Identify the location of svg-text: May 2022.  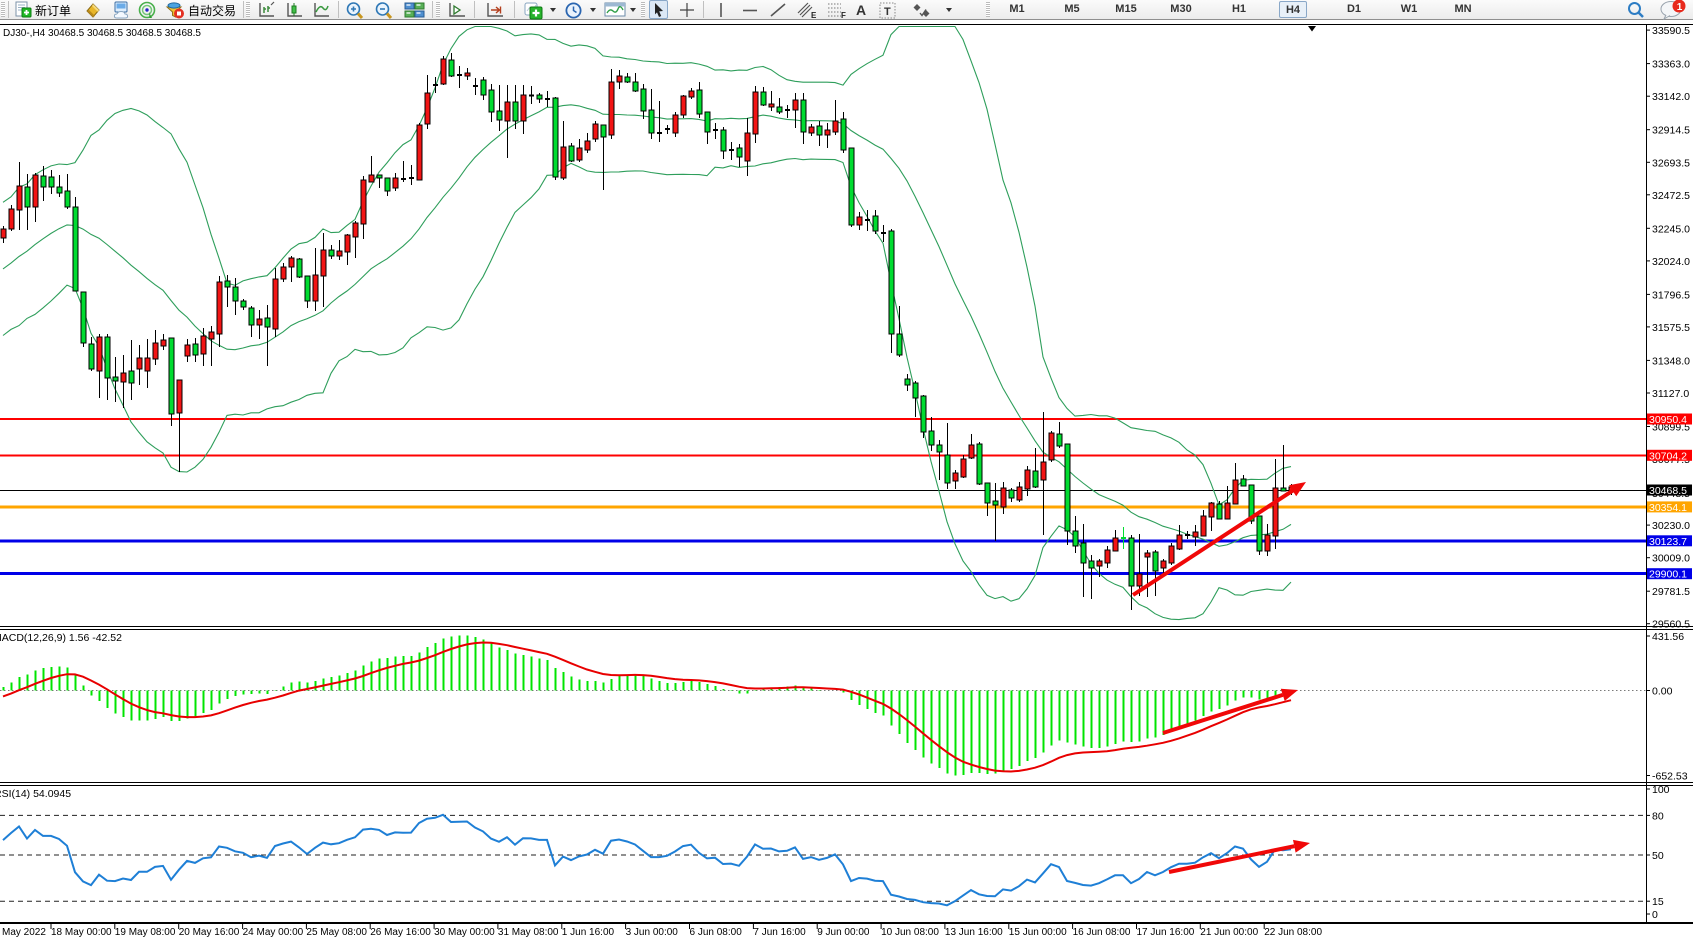
(24, 932).